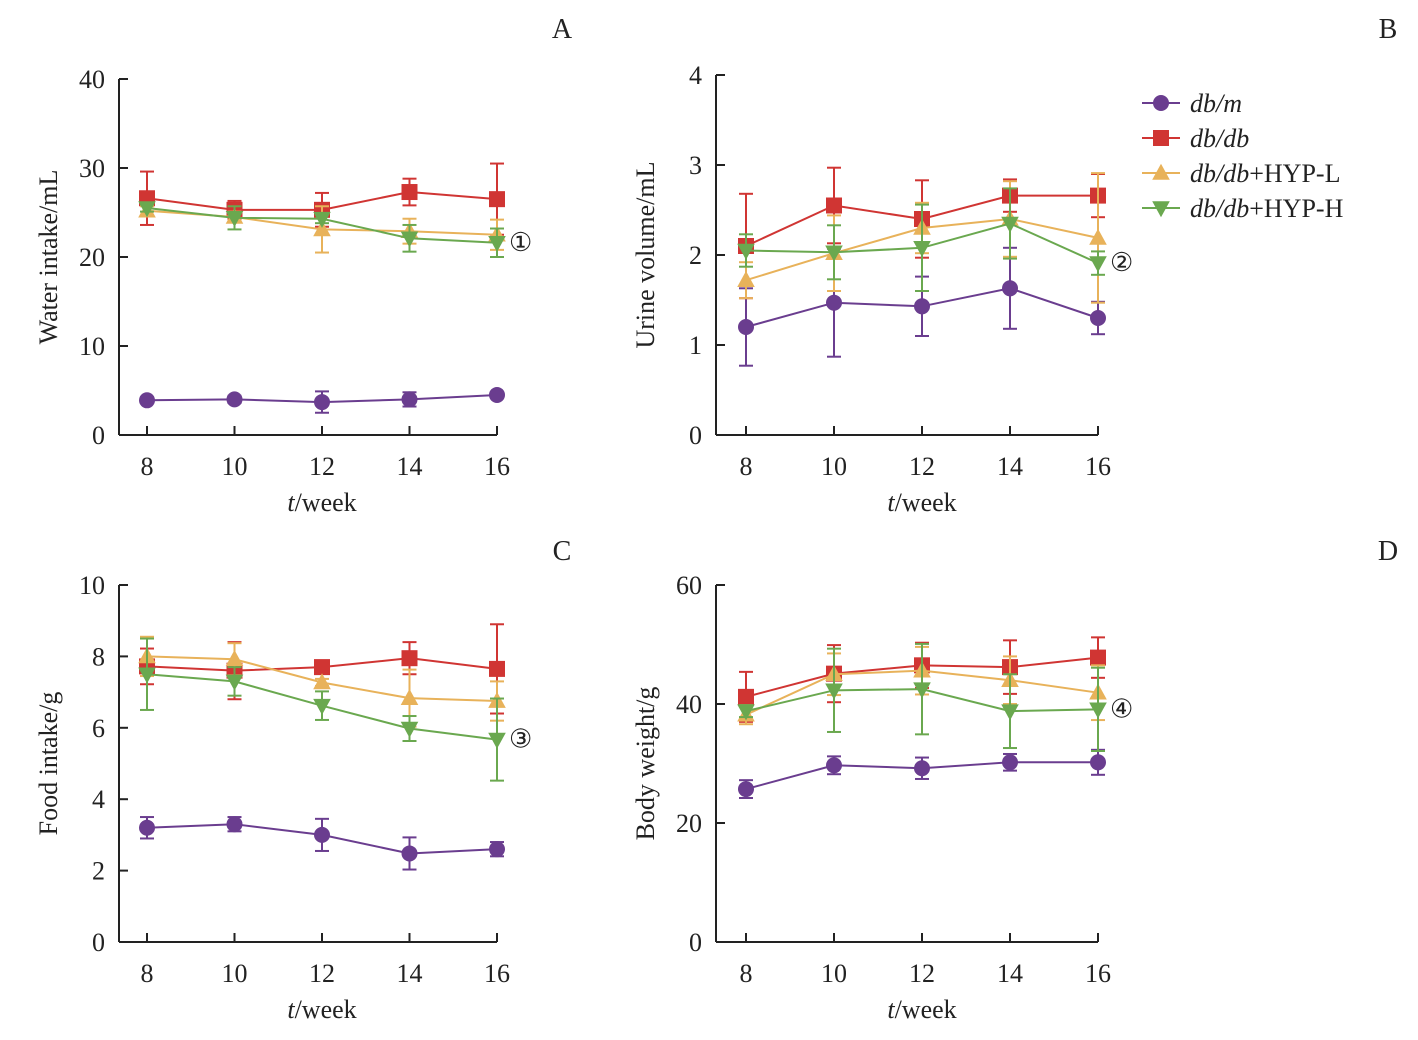 The image size is (1418, 1040). I want to click on panel-letter: D, so click(1388, 551).